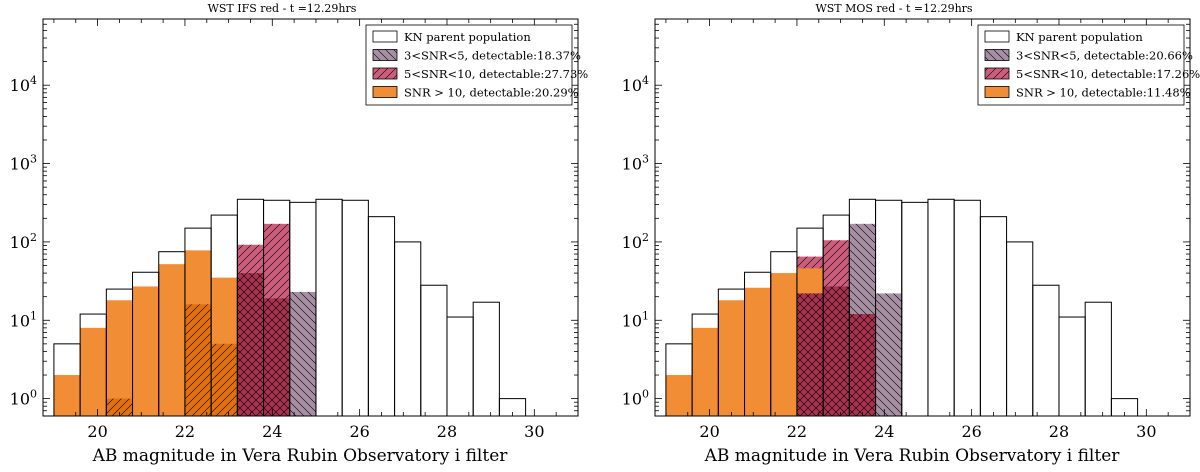 The width and height of the screenshot is (1200, 472). What do you see at coordinates (1108, 74) in the screenshot?
I see `legend-snr5-10-label: 5<SNR<10, detectable:17.26%` at bounding box center [1108, 74].